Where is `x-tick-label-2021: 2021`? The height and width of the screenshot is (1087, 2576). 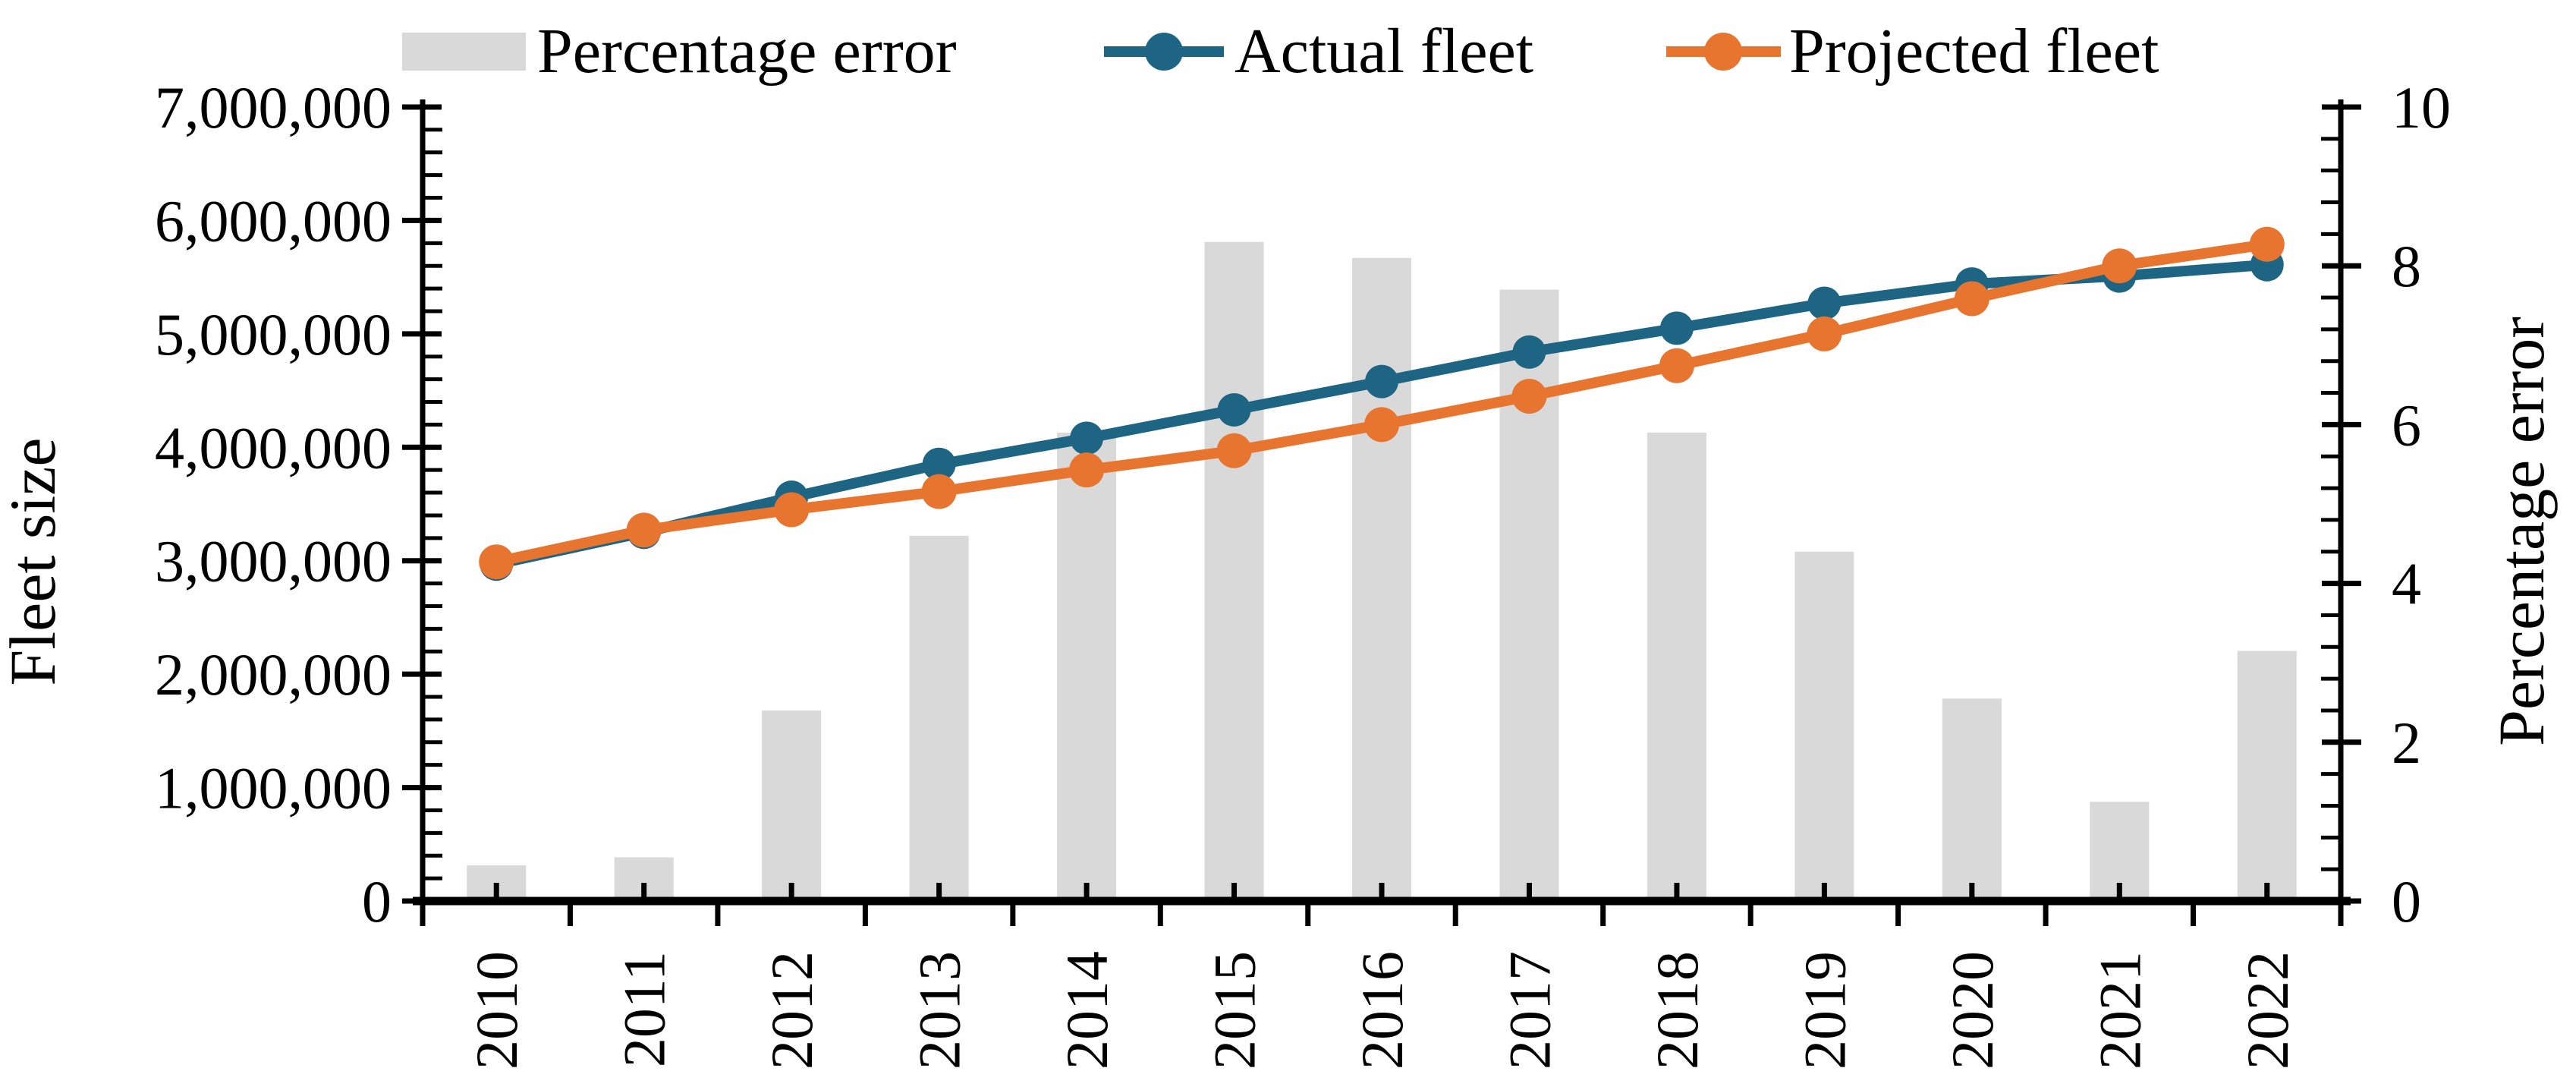
x-tick-label-2021: 2021 is located at coordinates (2120, 1010).